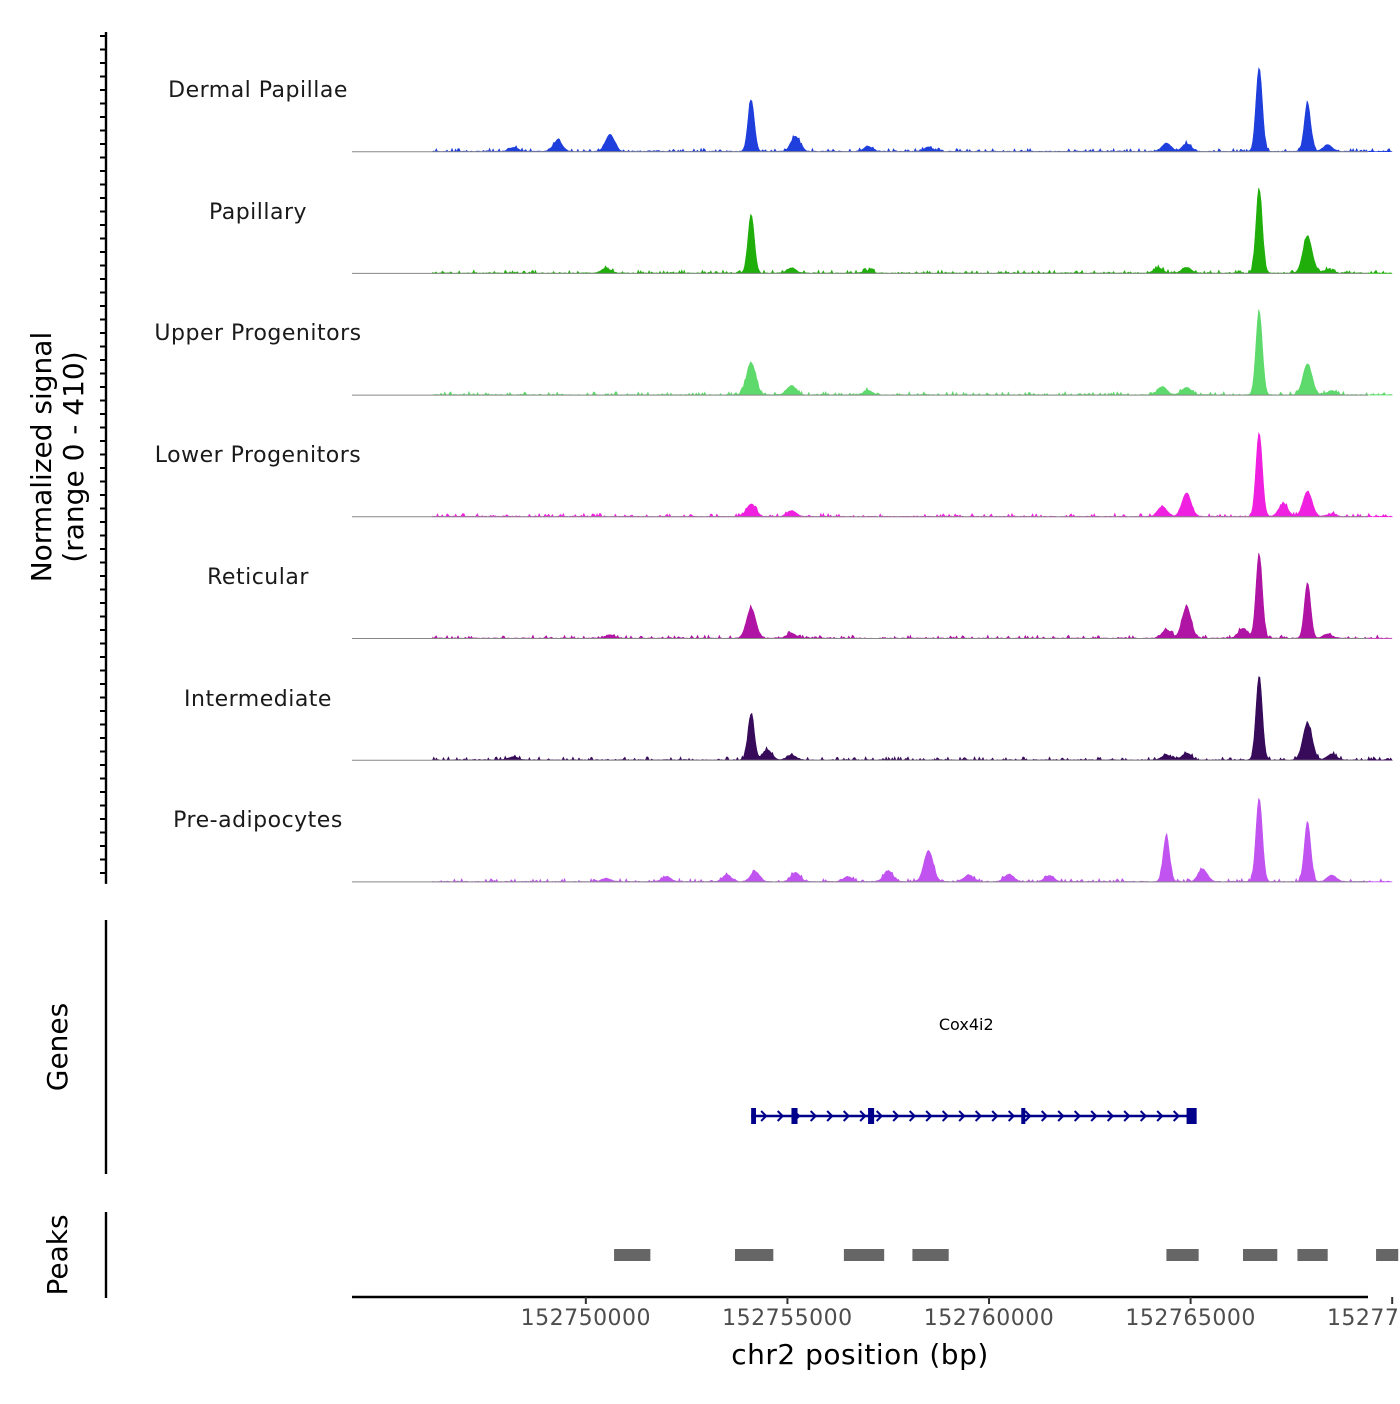 The image size is (1400, 1404). Describe the element at coordinates (1363, 1318) in the screenshot. I see `x-tick-label-4: 152770000` at that location.